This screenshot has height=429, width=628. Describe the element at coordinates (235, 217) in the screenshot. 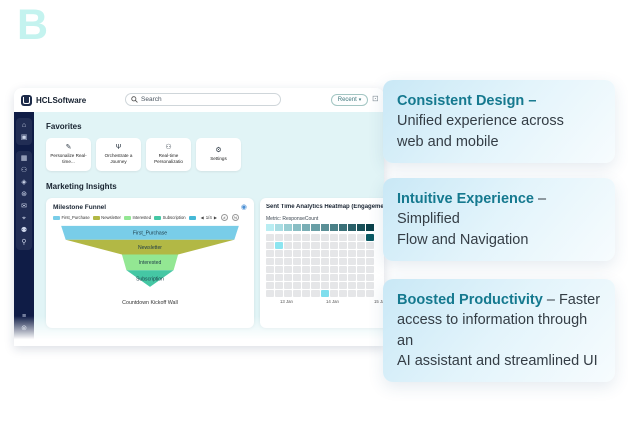

I see `percent-toggle-button: %` at that location.